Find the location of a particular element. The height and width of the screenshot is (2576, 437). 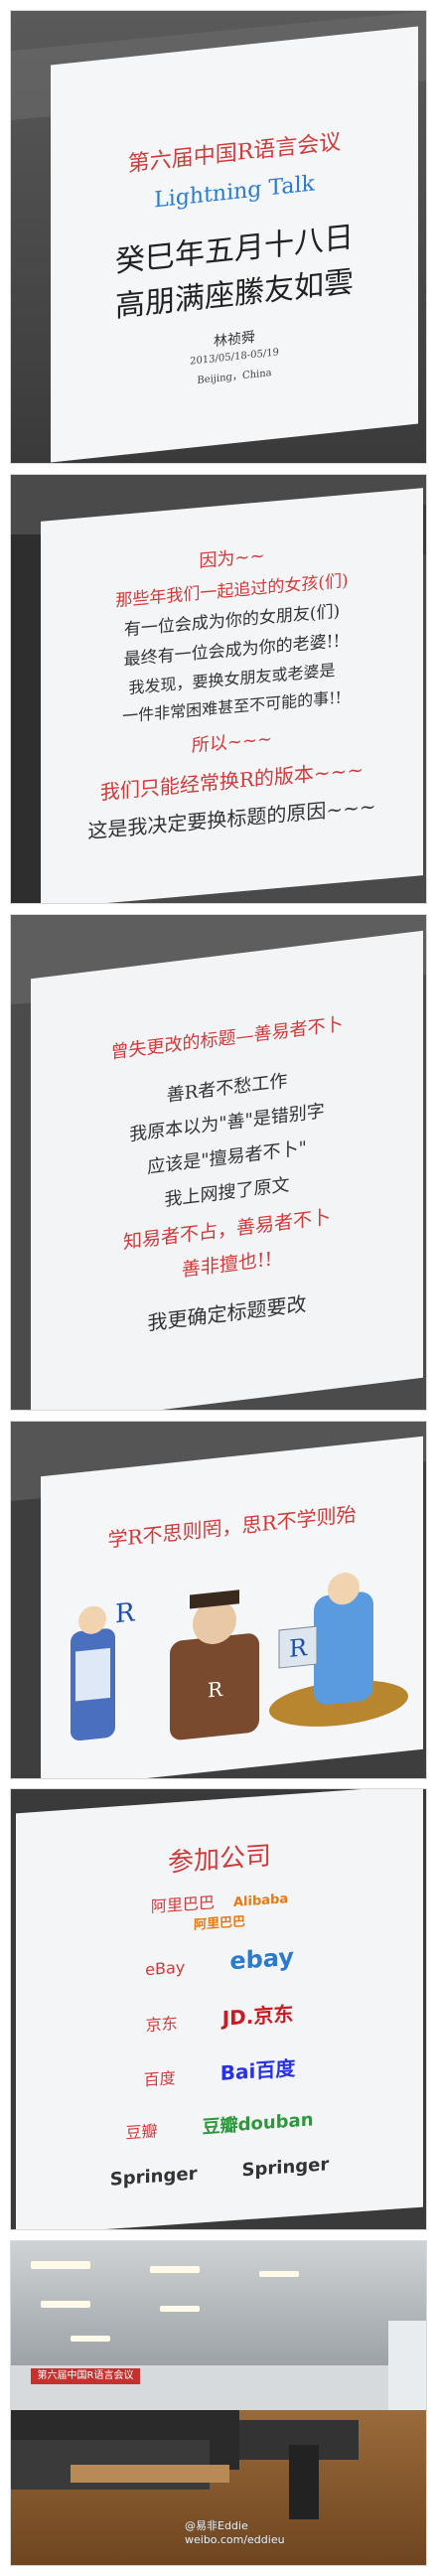

left-figure-illustration is located at coordinates (93, 1674).